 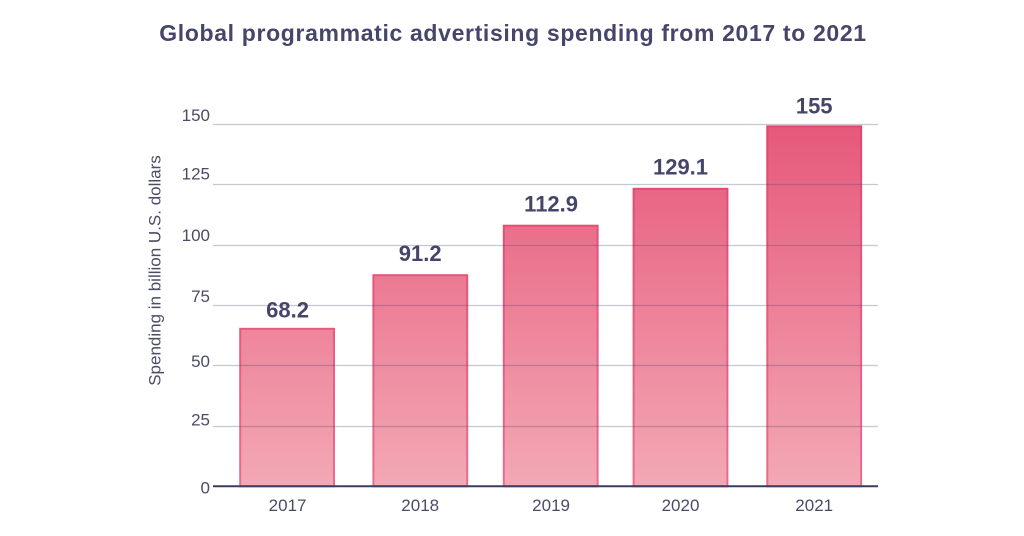 What do you see at coordinates (814, 106) in the screenshot?
I see `svg-text: 155` at bounding box center [814, 106].